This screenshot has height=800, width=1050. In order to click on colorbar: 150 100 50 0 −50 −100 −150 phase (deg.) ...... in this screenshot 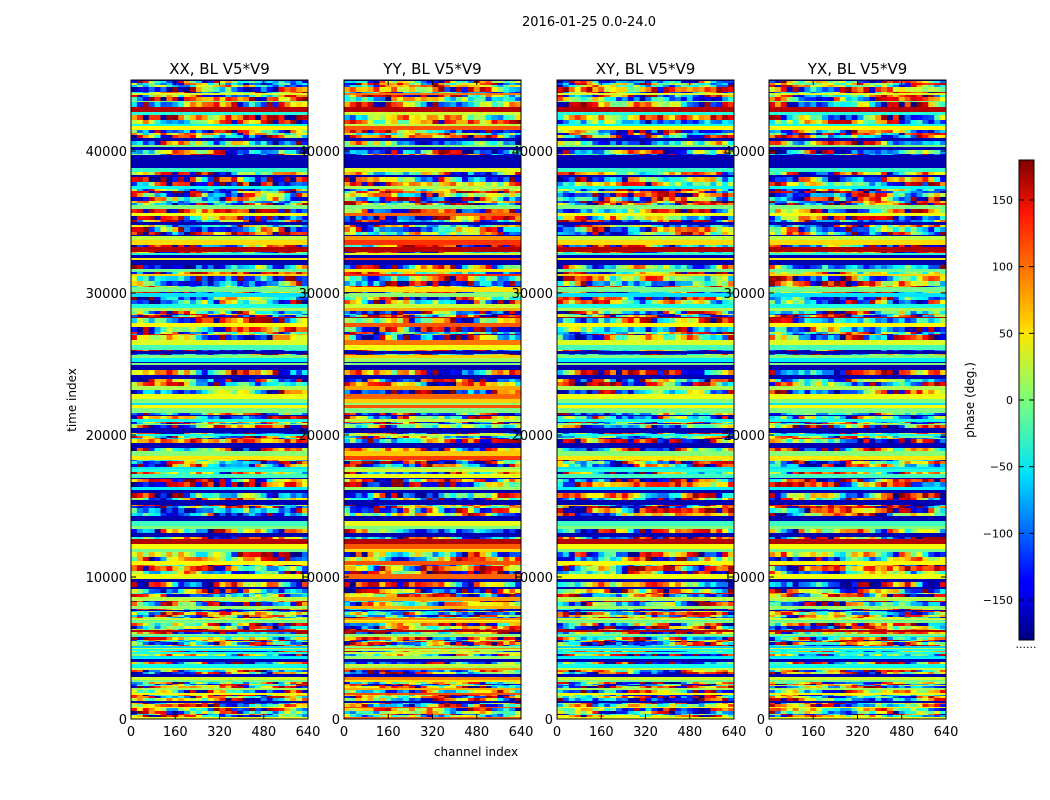, I will do `click(1000, 405)`.